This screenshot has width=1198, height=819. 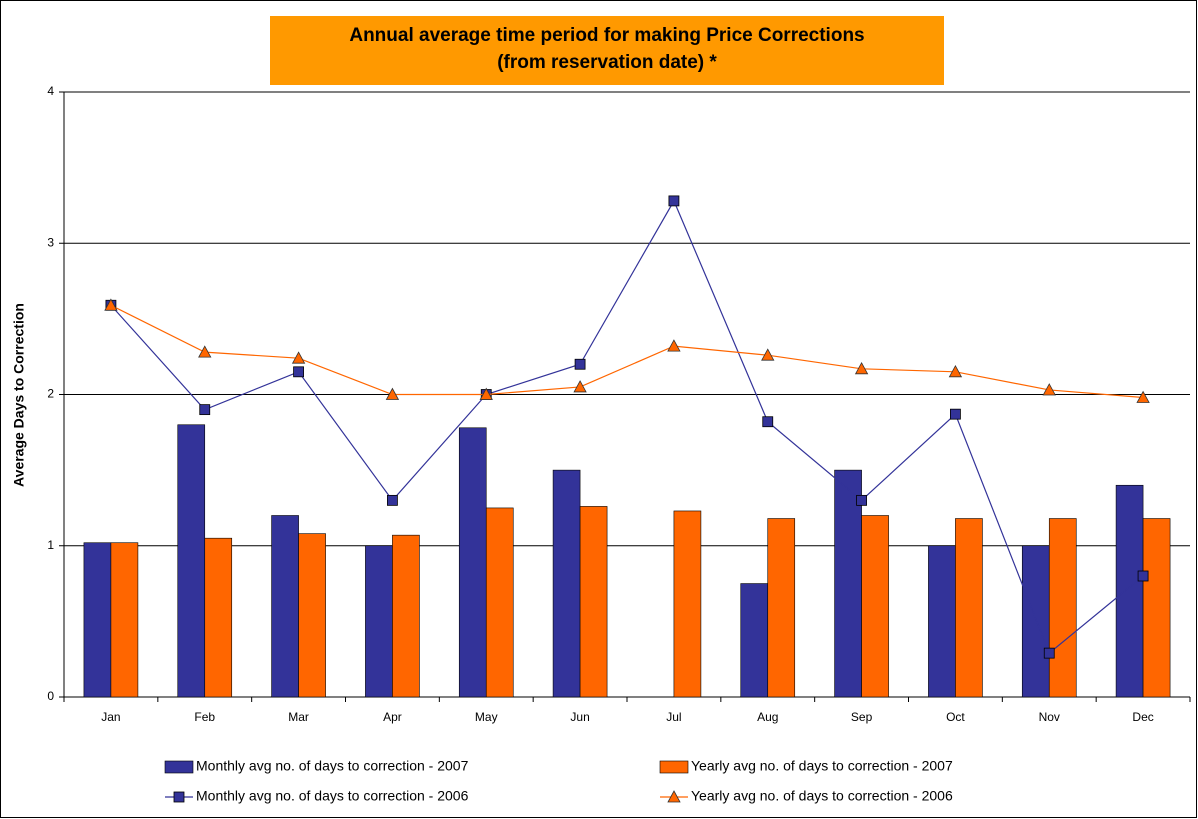 What do you see at coordinates (392, 717) in the screenshot?
I see `x-tick-label: Apr` at bounding box center [392, 717].